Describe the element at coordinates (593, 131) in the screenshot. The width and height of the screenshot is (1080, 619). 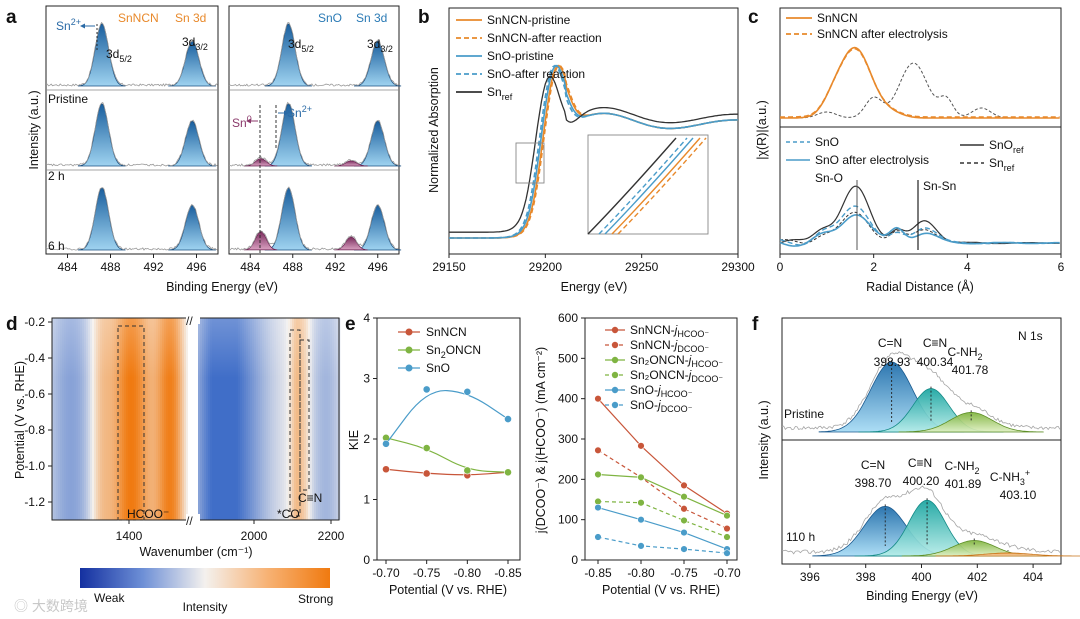
I see `panel-b-frame` at that location.